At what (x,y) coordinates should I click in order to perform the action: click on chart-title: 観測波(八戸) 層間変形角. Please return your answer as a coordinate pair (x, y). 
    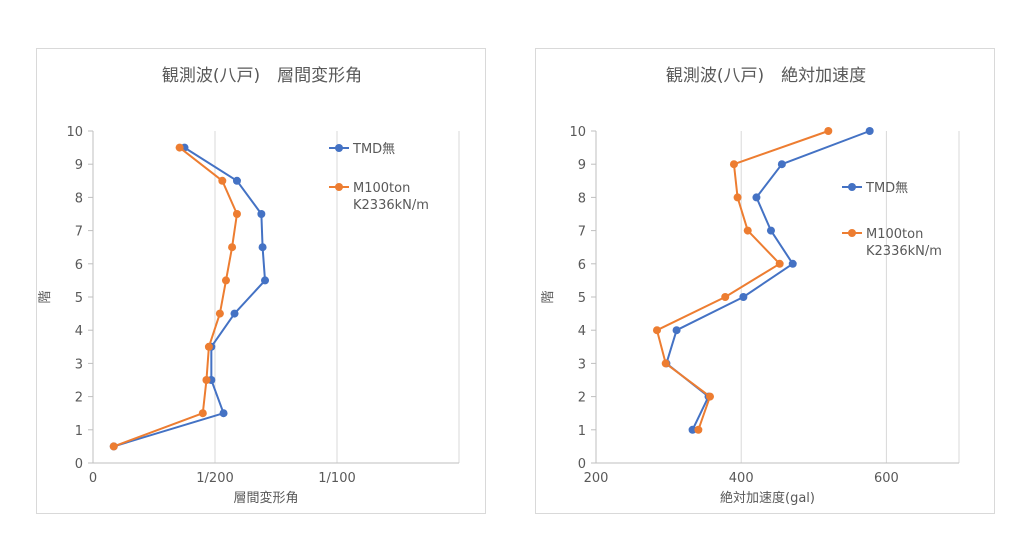
    Looking at the image, I should click on (262, 76).